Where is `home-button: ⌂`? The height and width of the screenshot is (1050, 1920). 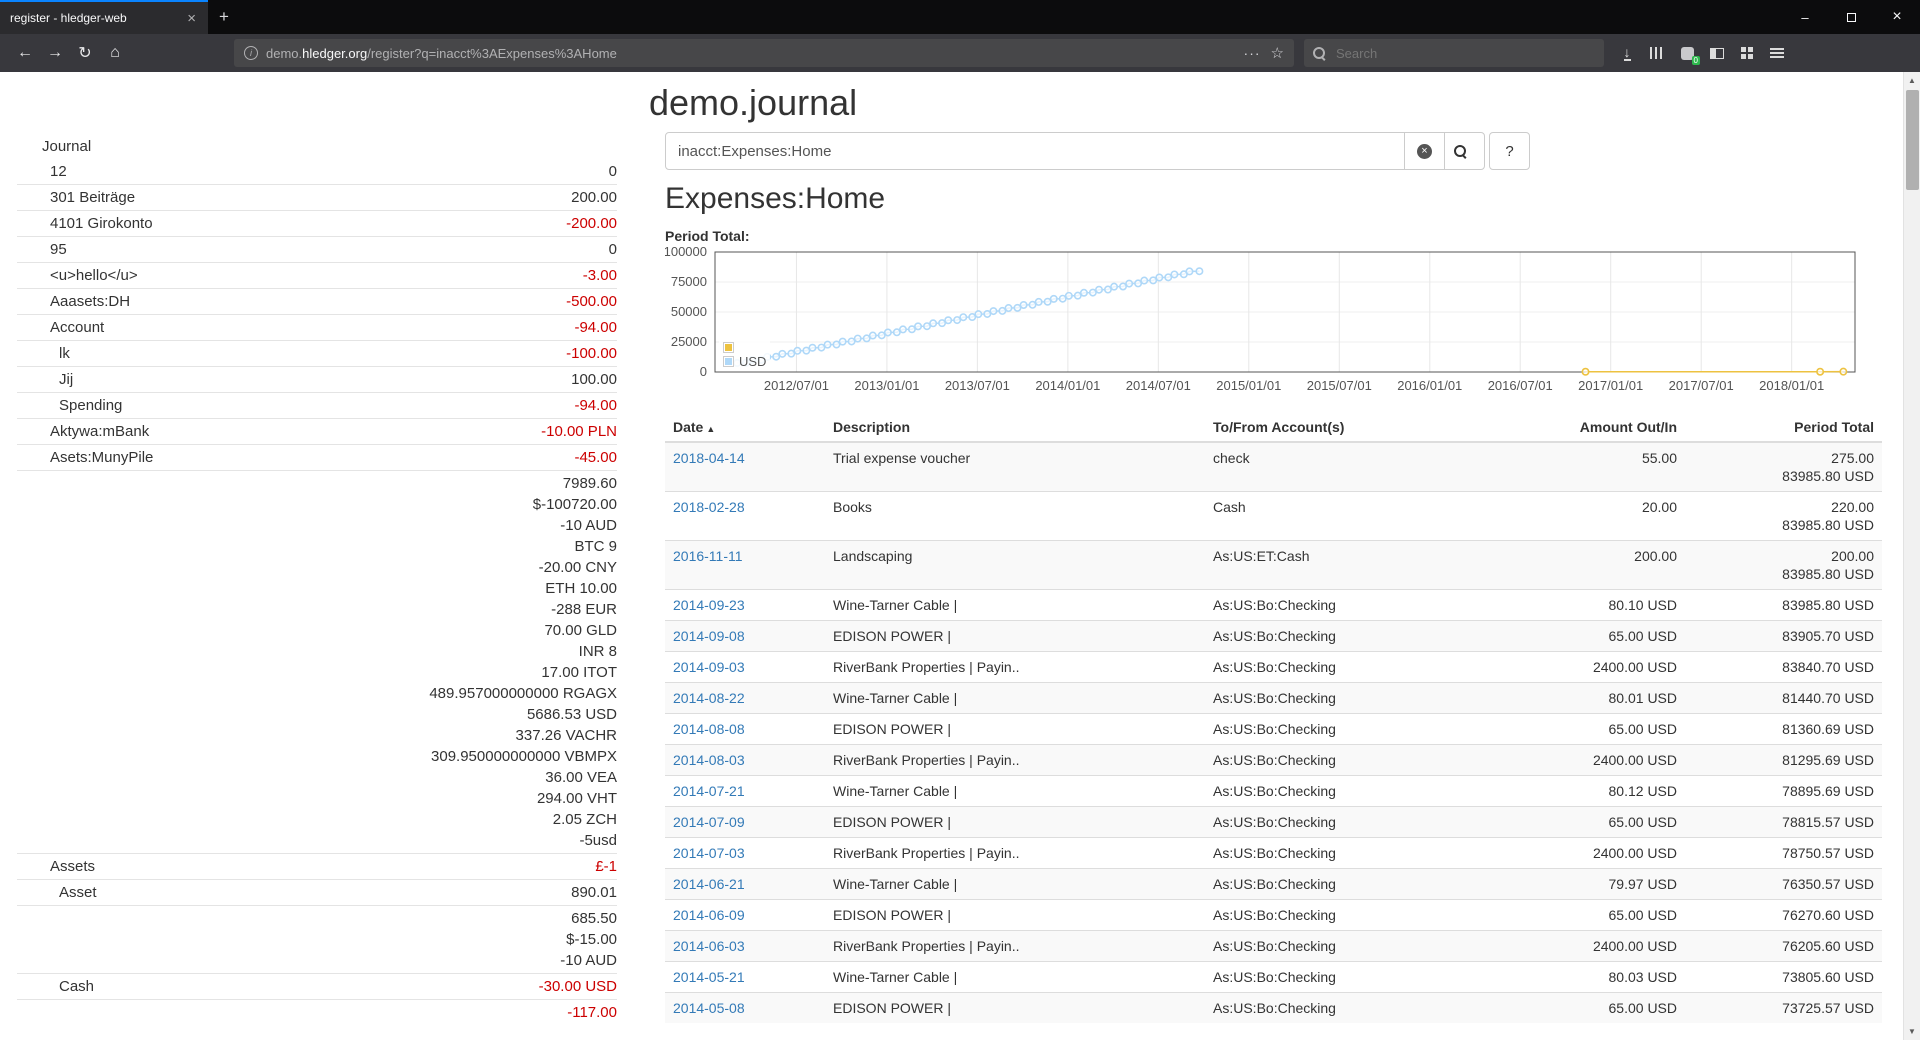
home-button: ⌂ is located at coordinates (115, 53).